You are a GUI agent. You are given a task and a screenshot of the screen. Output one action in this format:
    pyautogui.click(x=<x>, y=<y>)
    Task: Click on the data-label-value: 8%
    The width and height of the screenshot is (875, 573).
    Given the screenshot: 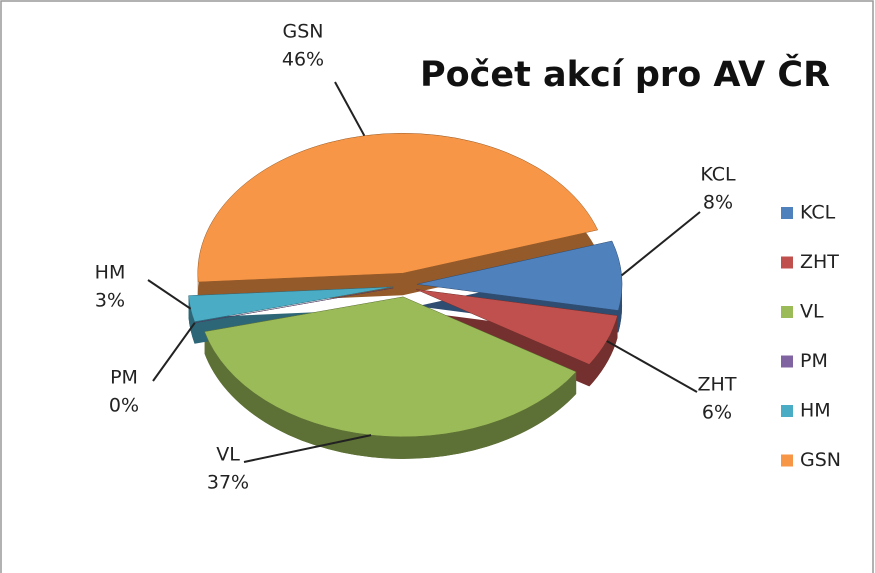 What is the action you would take?
    pyautogui.click(x=718, y=203)
    